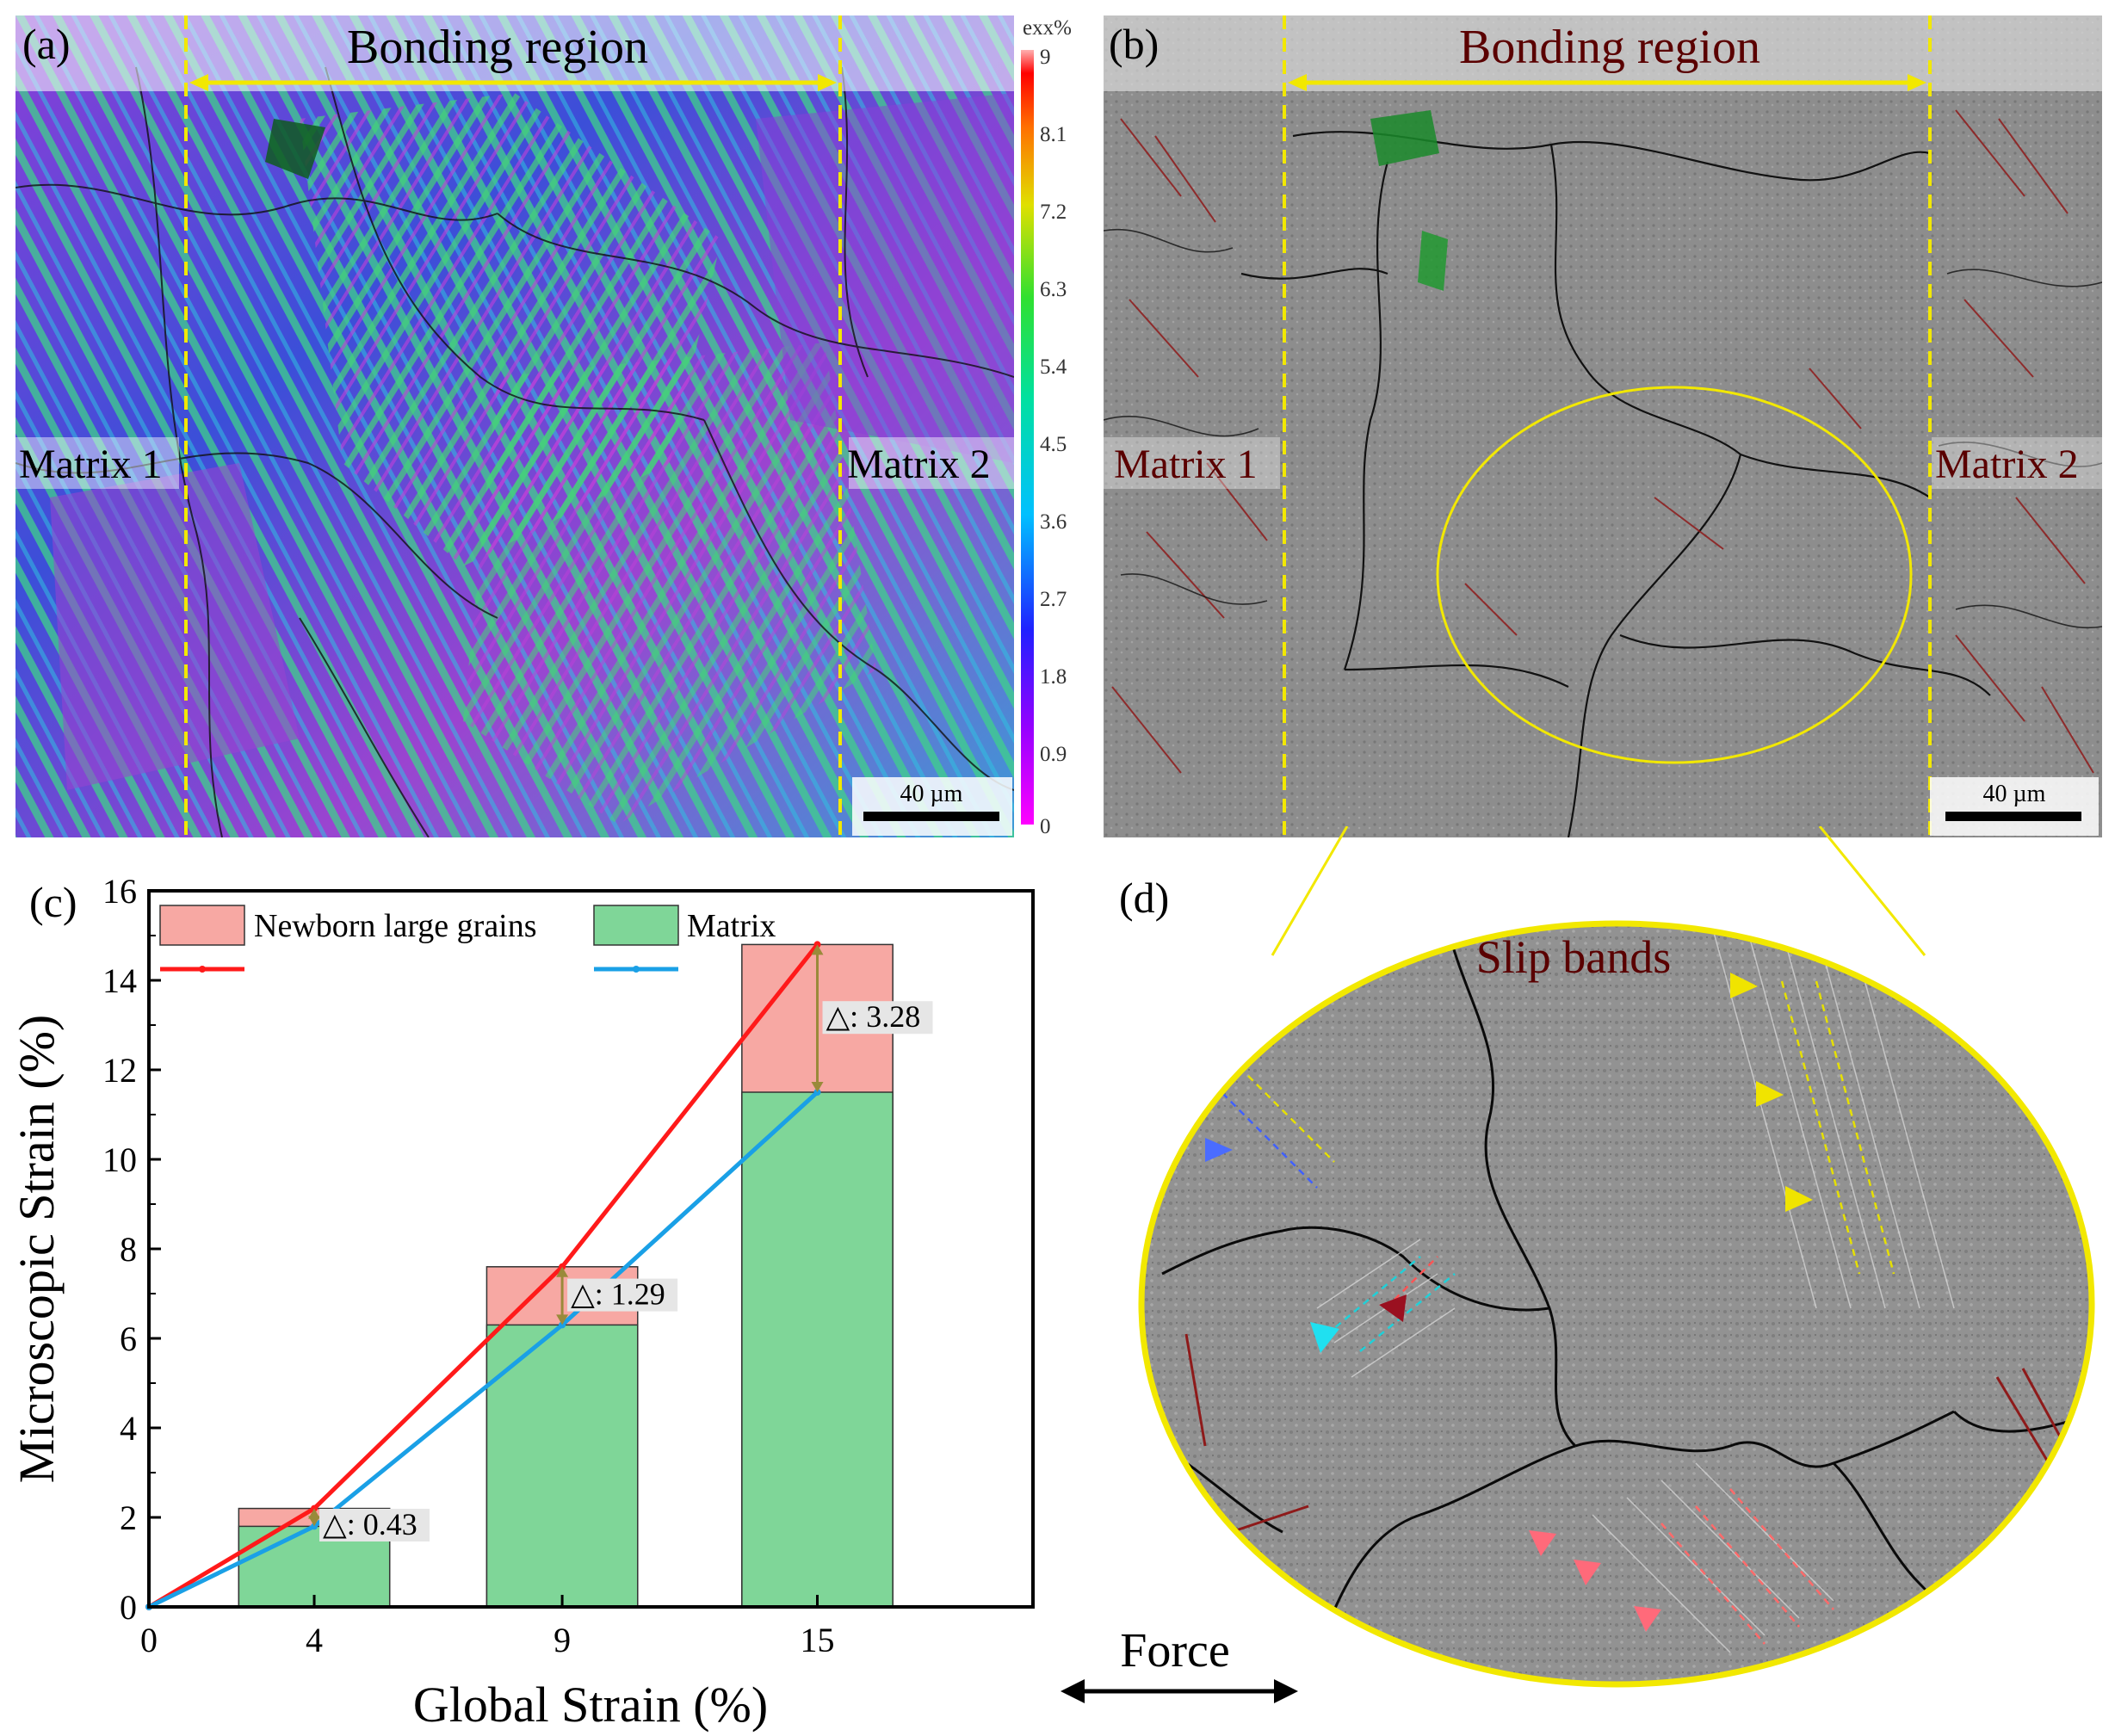 The image size is (2115, 1736). Describe the element at coordinates (1675, 575) in the screenshot. I see `zoom-region-ellipse` at that location.